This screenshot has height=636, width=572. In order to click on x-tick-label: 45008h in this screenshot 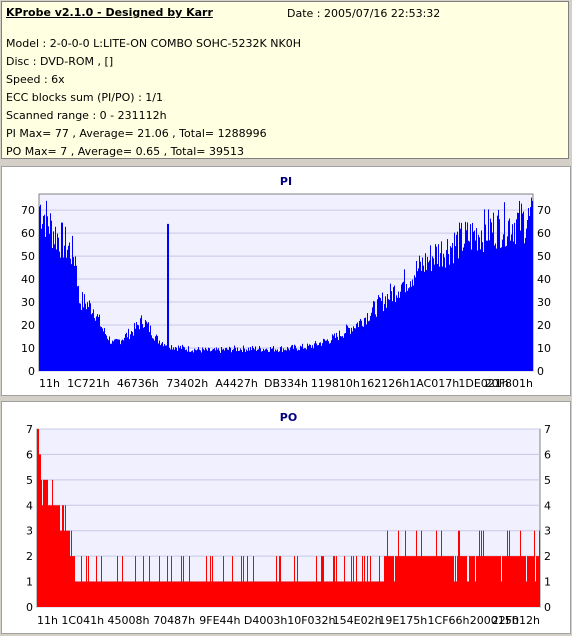, I will do `click(128, 620)`.